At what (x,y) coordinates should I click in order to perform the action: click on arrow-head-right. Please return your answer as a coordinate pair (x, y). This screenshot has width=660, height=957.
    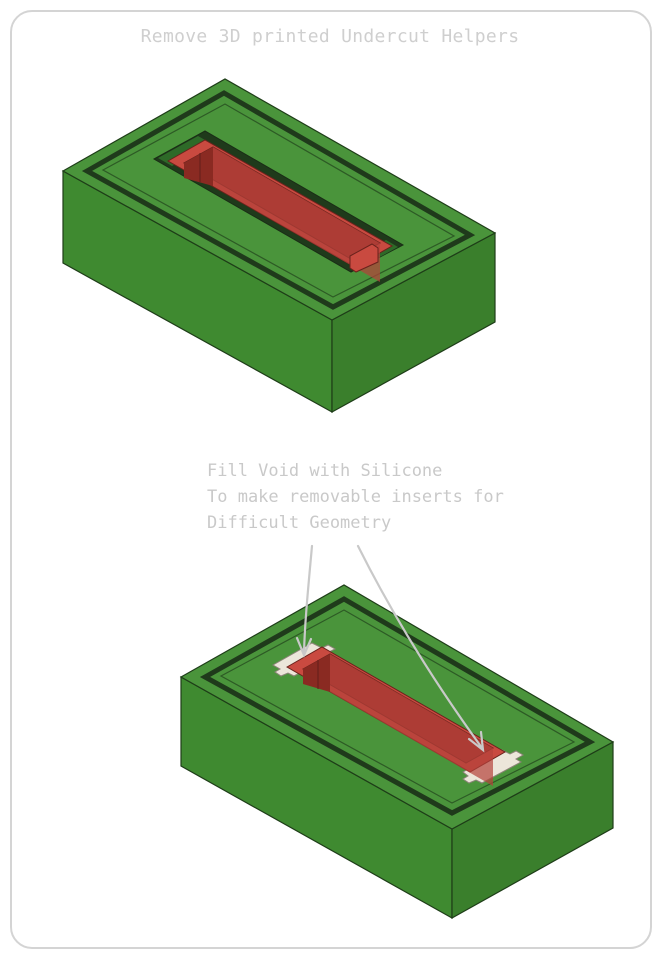
    Looking at the image, I should click on (476, 741).